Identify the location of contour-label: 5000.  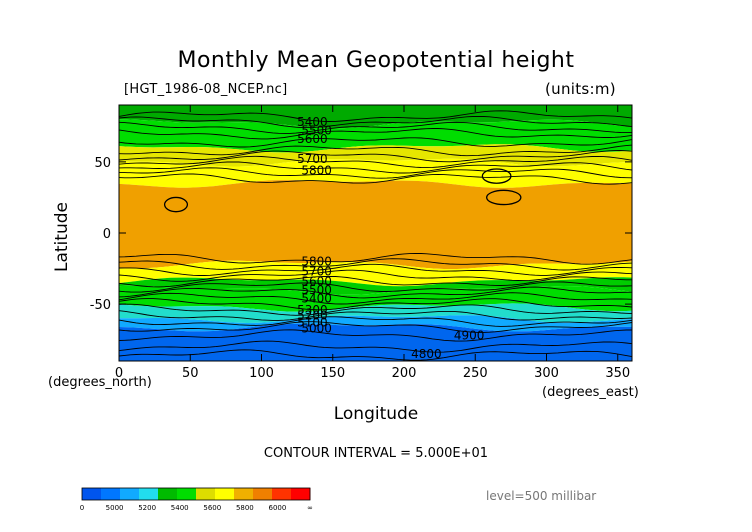
(316, 328).